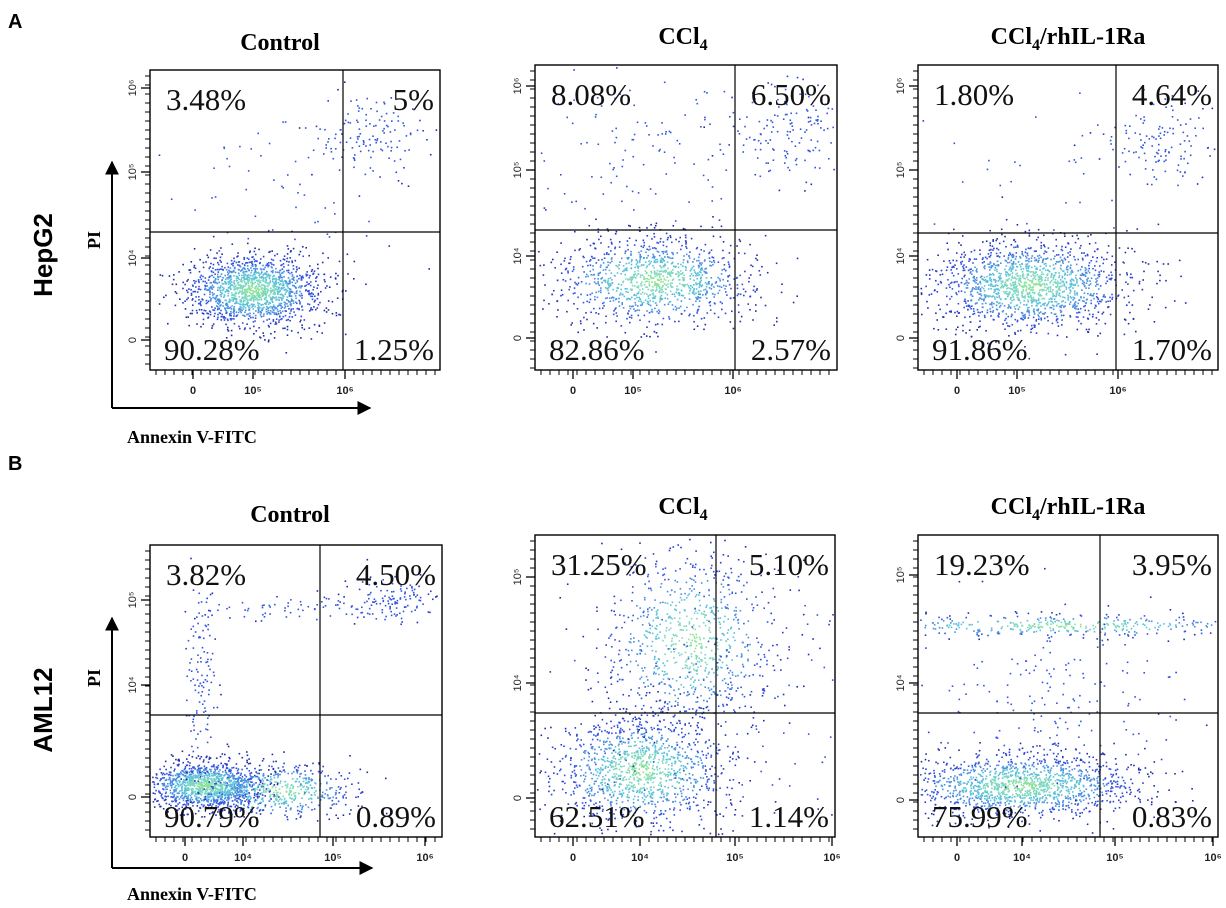 The height and width of the screenshot is (908, 1226). I want to click on y-axis-label-pi-b: PI, so click(94, 678).